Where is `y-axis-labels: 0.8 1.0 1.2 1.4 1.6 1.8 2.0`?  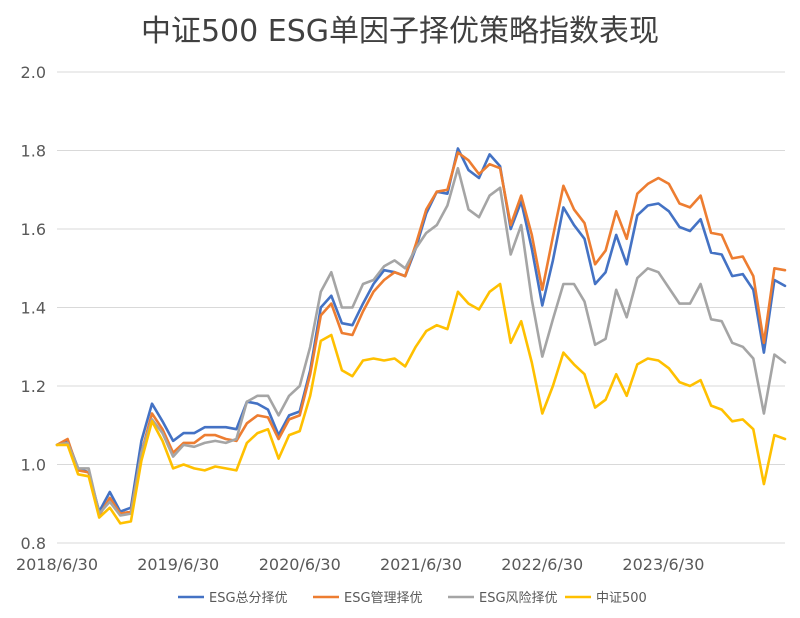
y-axis-labels: 0.8 1.0 1.2 1.4 1.6 1.8 2.0 is located at coordinates (33, 308).